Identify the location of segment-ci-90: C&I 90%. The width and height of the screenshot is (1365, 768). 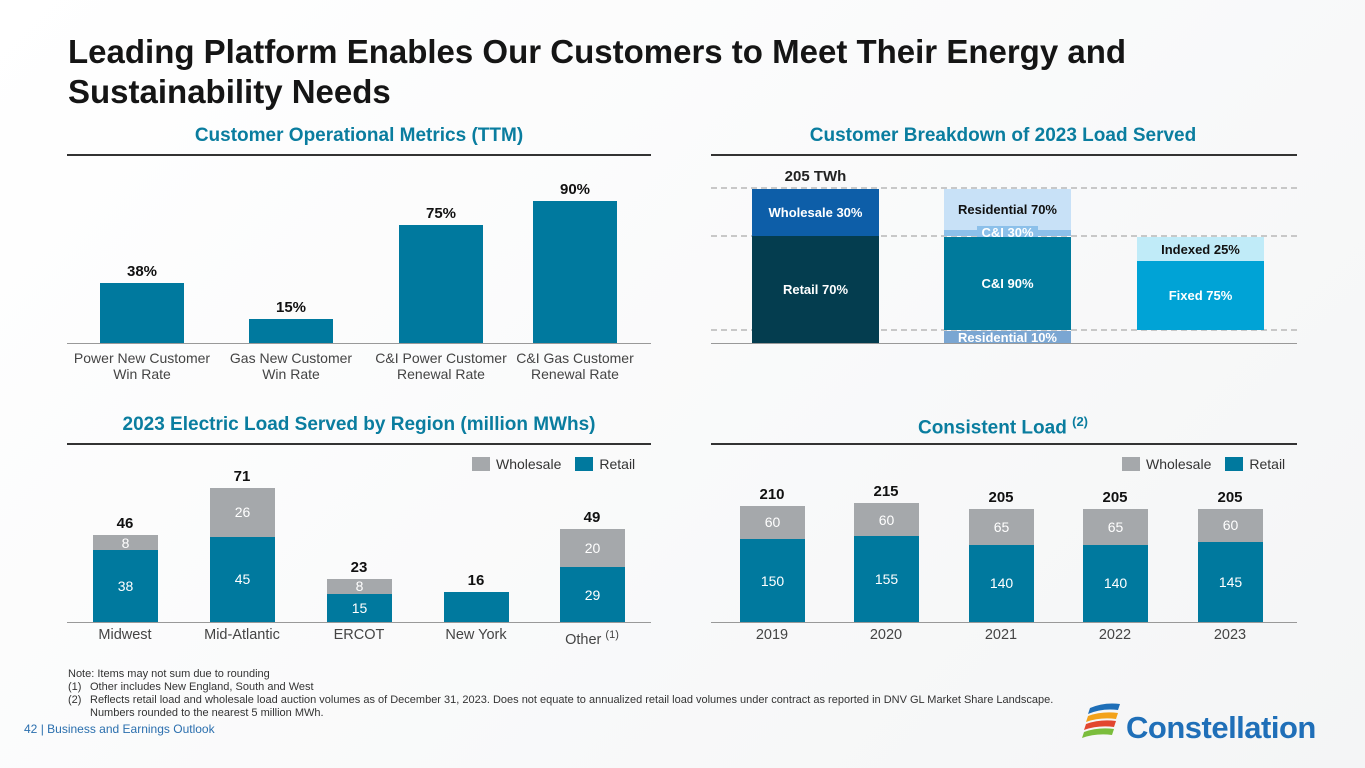
(1007, 283).